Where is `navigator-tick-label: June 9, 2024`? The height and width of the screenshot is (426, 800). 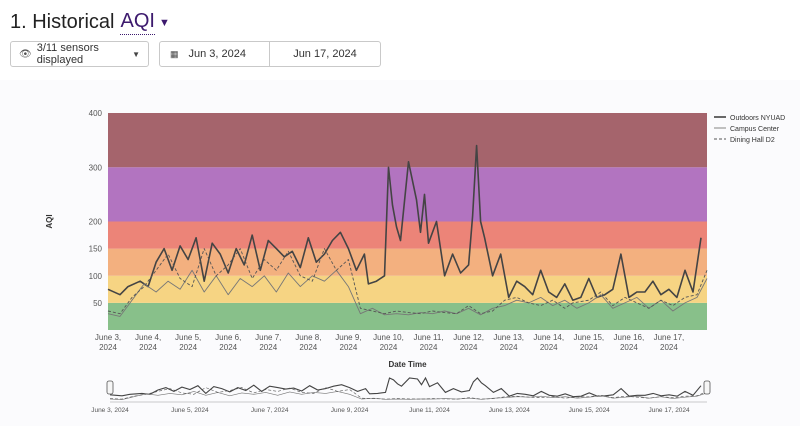 navigator-tick-label: June 9, 2024 is located at coordinates (350, 410).